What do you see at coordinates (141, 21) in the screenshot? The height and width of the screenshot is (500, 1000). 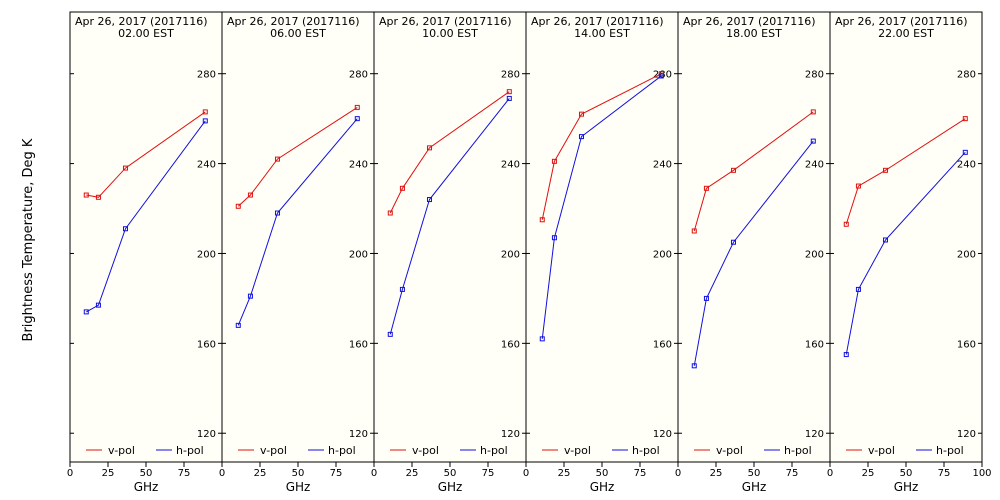 I see `panel-date: Apr 26, 2017 (2017116)` at bounding box center [141, 21].